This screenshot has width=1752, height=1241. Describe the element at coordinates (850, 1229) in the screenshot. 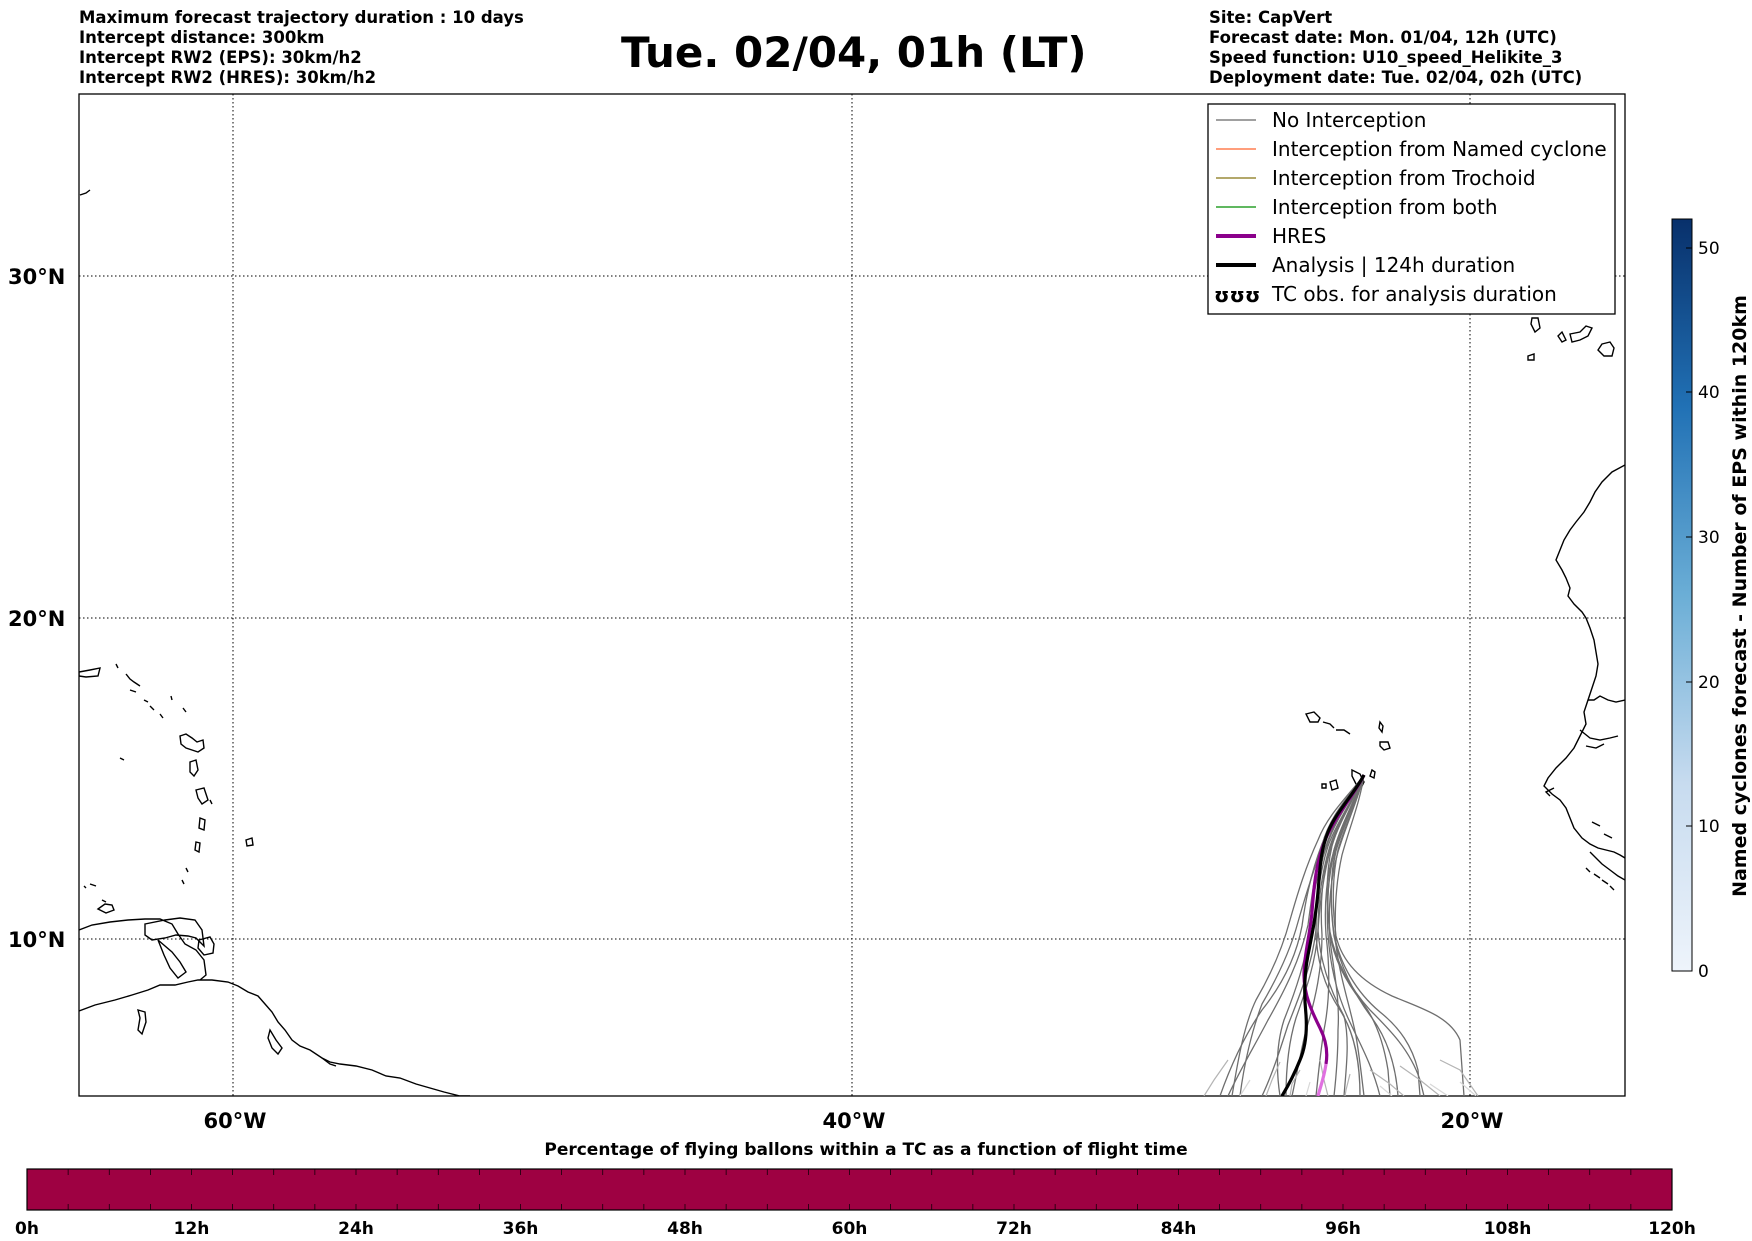

I see `colorbar-bottom-tick-label: 60h` at that location.